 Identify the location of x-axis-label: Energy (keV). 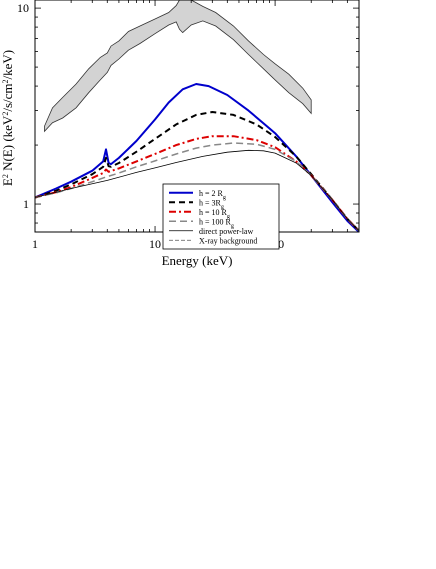
(197, 260).